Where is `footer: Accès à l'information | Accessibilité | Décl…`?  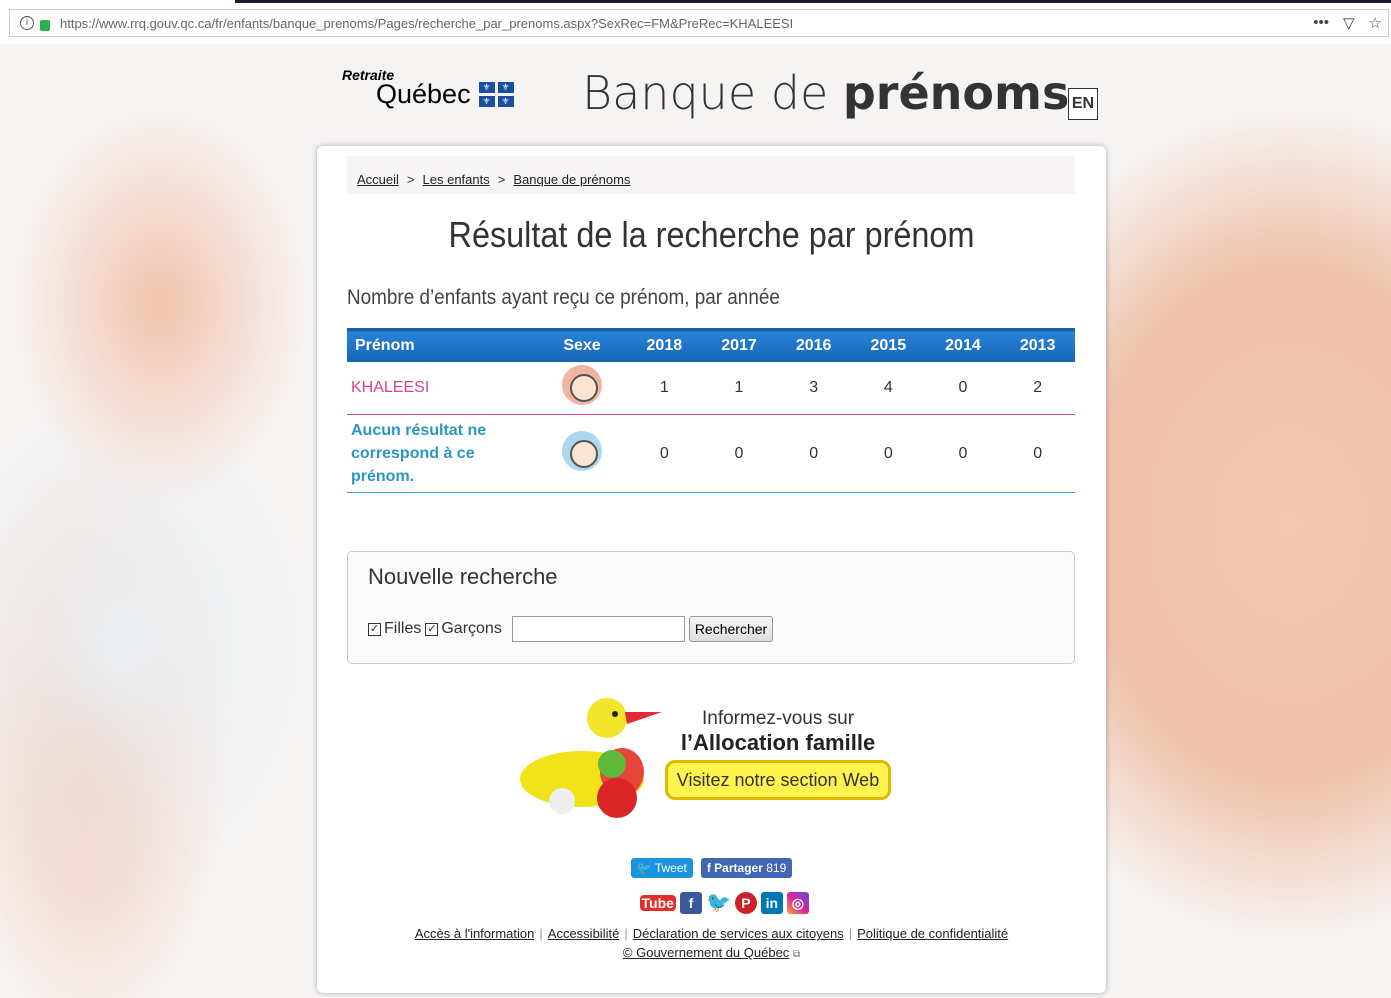 footer: Accès à l'information | Accessibilité | Décl… is located at coordinates (711, 943).